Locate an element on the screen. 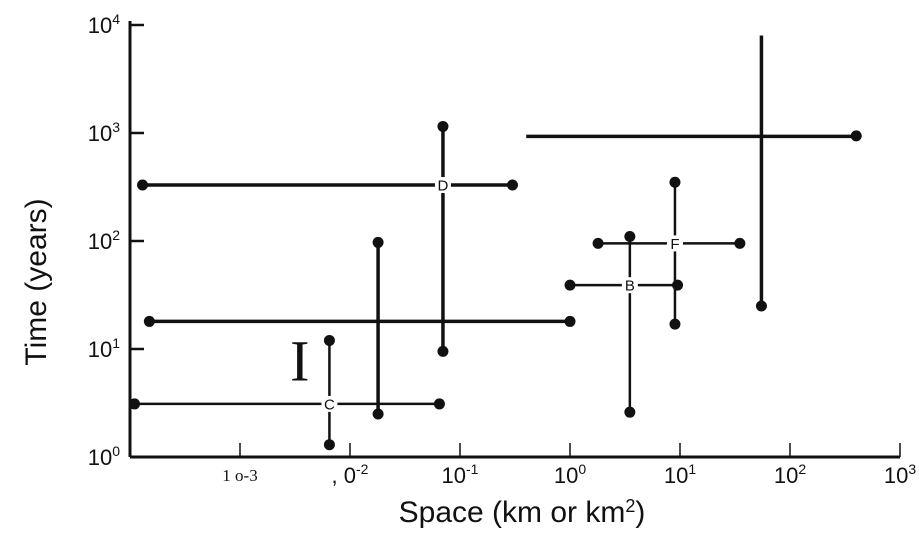 The image size is (919, 536). y-tick-label: 10² is located at coordinates (104, 240).